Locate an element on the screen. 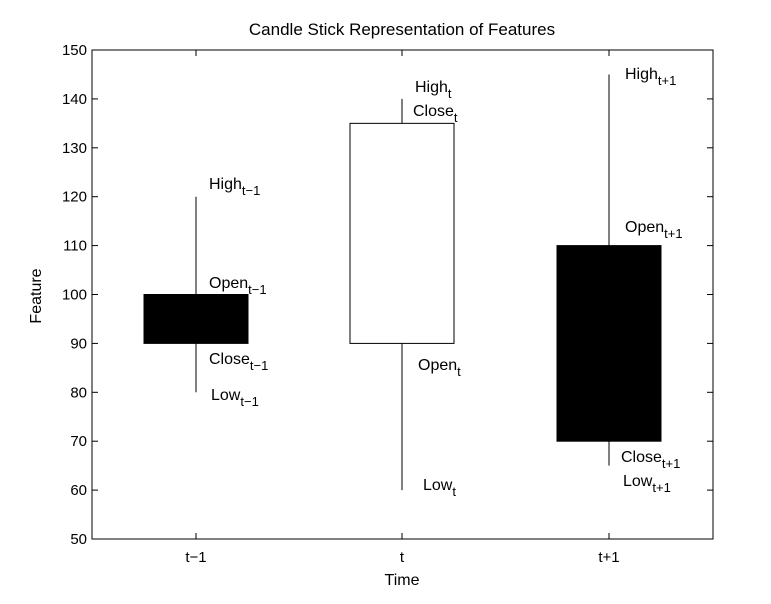 The height and width of the screenshot is (604, 771). x-tick-label: t−1 is located at coordinates (195, 557).